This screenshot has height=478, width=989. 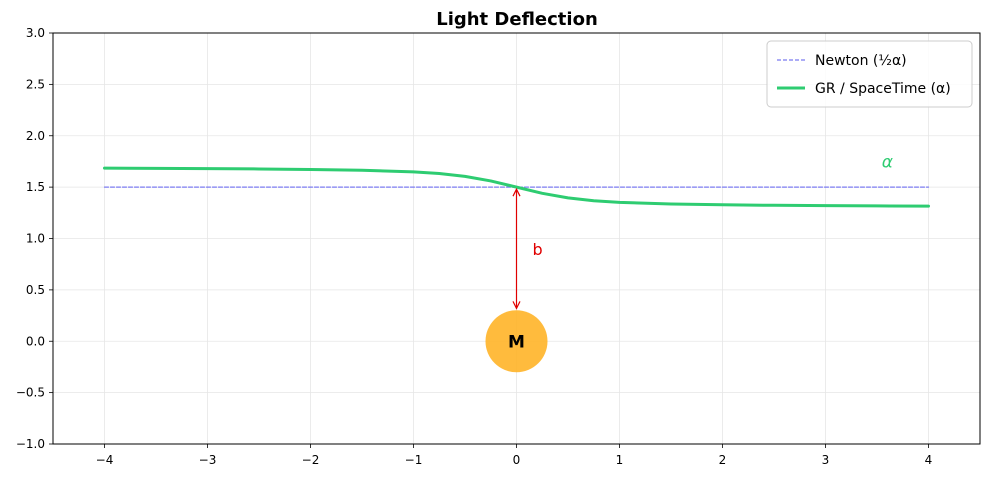 I want to click on mass-circle, so click(x=516, y=341).